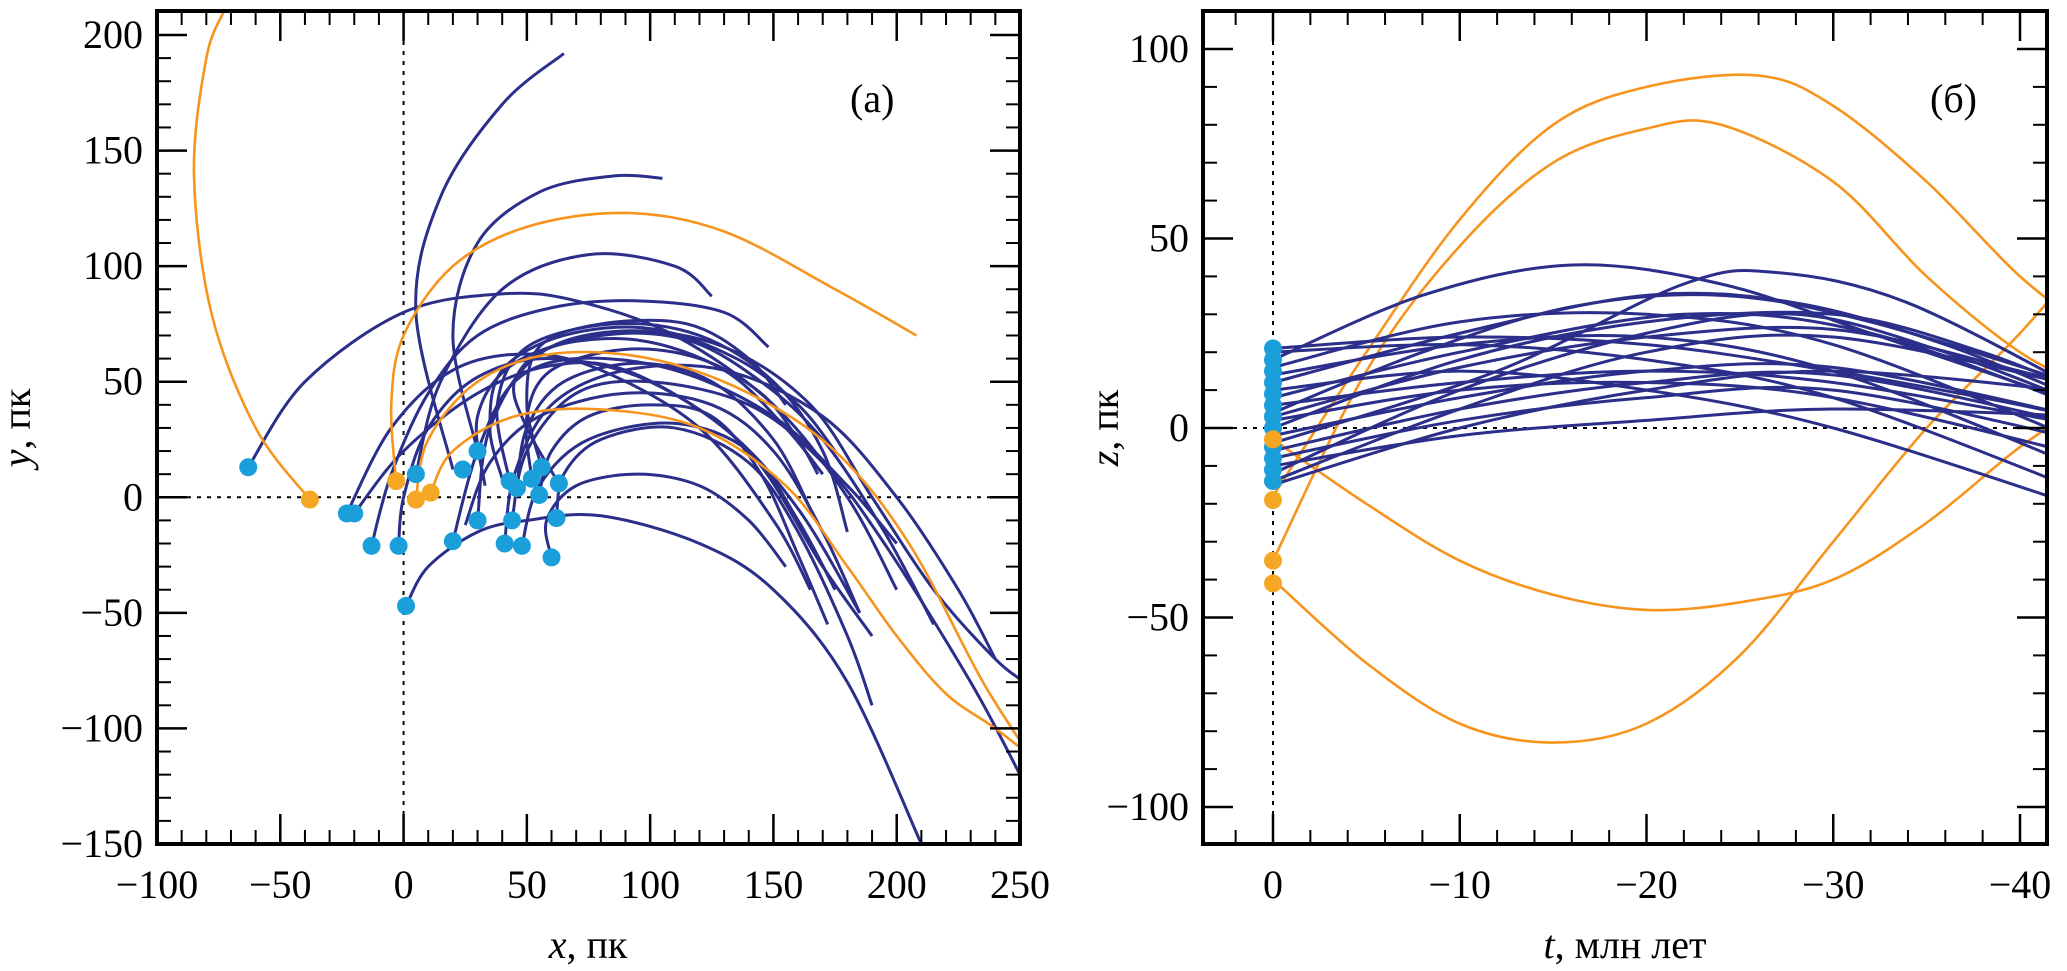 This screenshot has width=2067, height=971. What do you see at coordinates (1646, 884) in the screenshot?
I see `x-tick-label: −20` at bounding box center [1646, 884].